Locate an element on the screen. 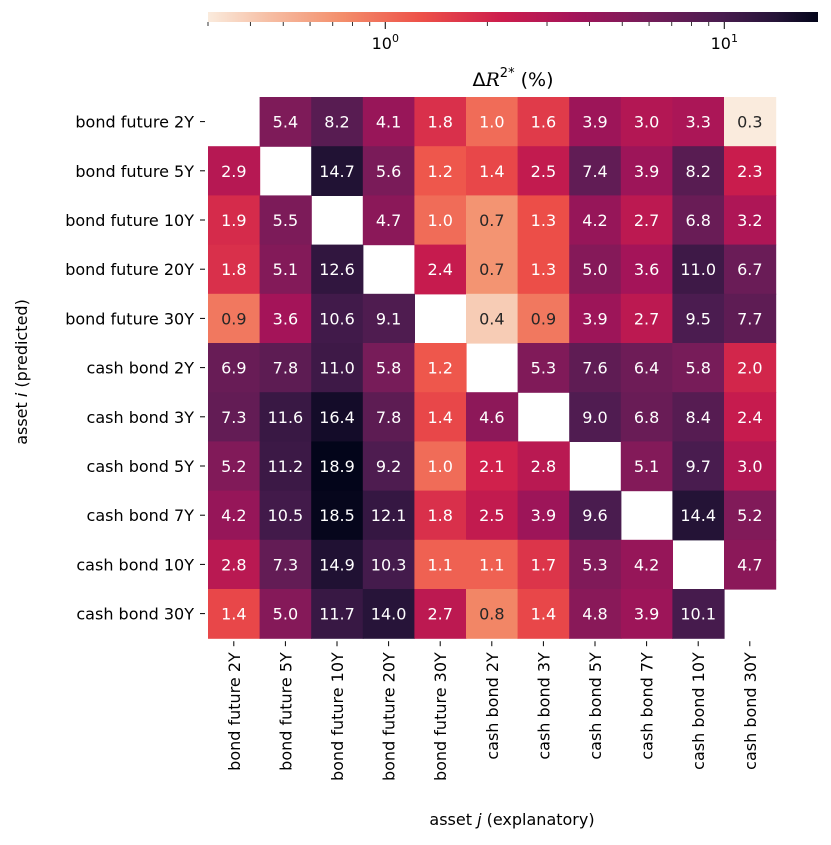  x-axis-label: asset j (explanatory) is located at coordinates (511, 819).